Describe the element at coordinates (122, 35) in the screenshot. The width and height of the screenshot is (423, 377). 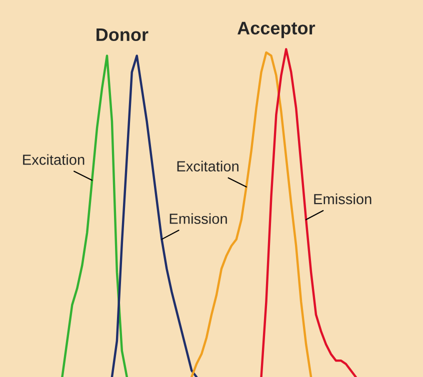
I see `text: Donor` at that location.